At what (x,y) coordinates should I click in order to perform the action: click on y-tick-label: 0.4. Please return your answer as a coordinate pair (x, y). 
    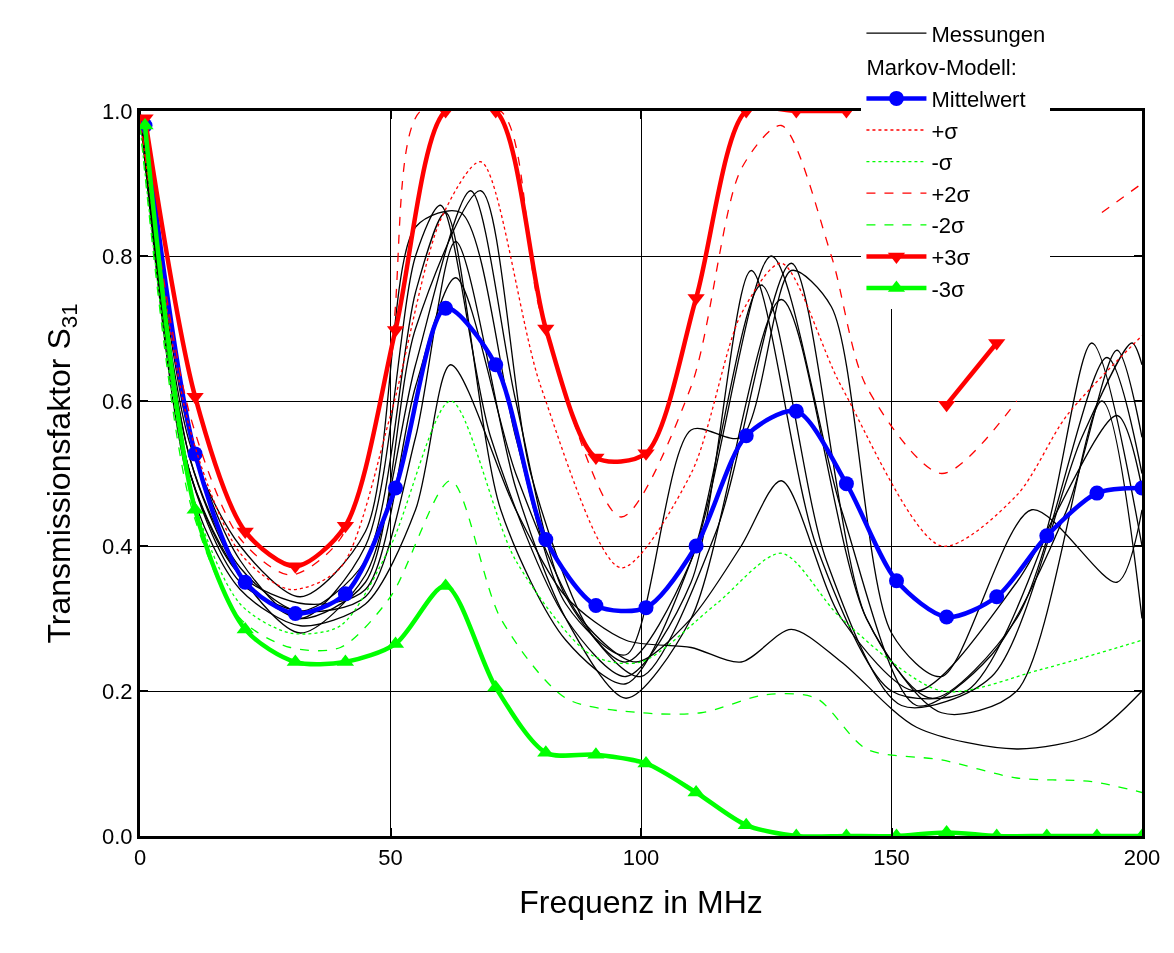
    Looking at the image, I should click on (117, 546).